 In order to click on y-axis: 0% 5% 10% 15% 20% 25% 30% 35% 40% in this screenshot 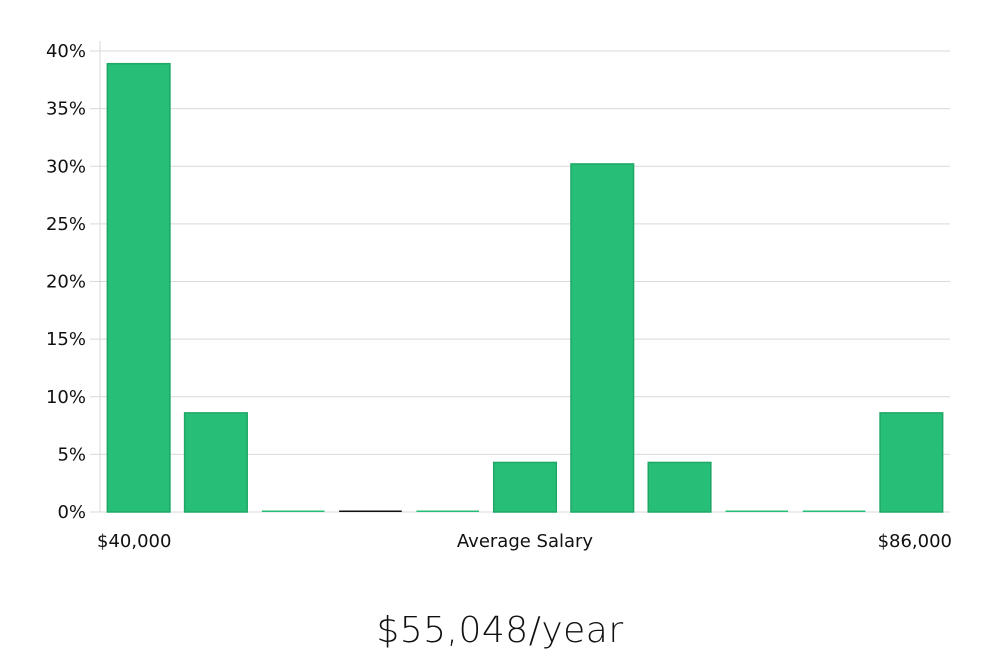, I will do `click(66, 282)`.